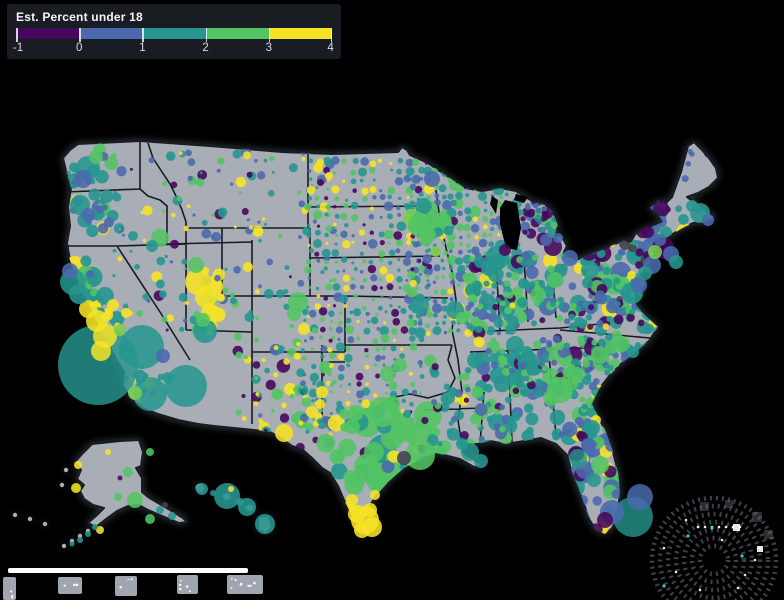  What do you see at coordinates (79, 17) in the screenshot?
I see `legend-title: Est. Percent under 18` at bounding box center [79, 17].